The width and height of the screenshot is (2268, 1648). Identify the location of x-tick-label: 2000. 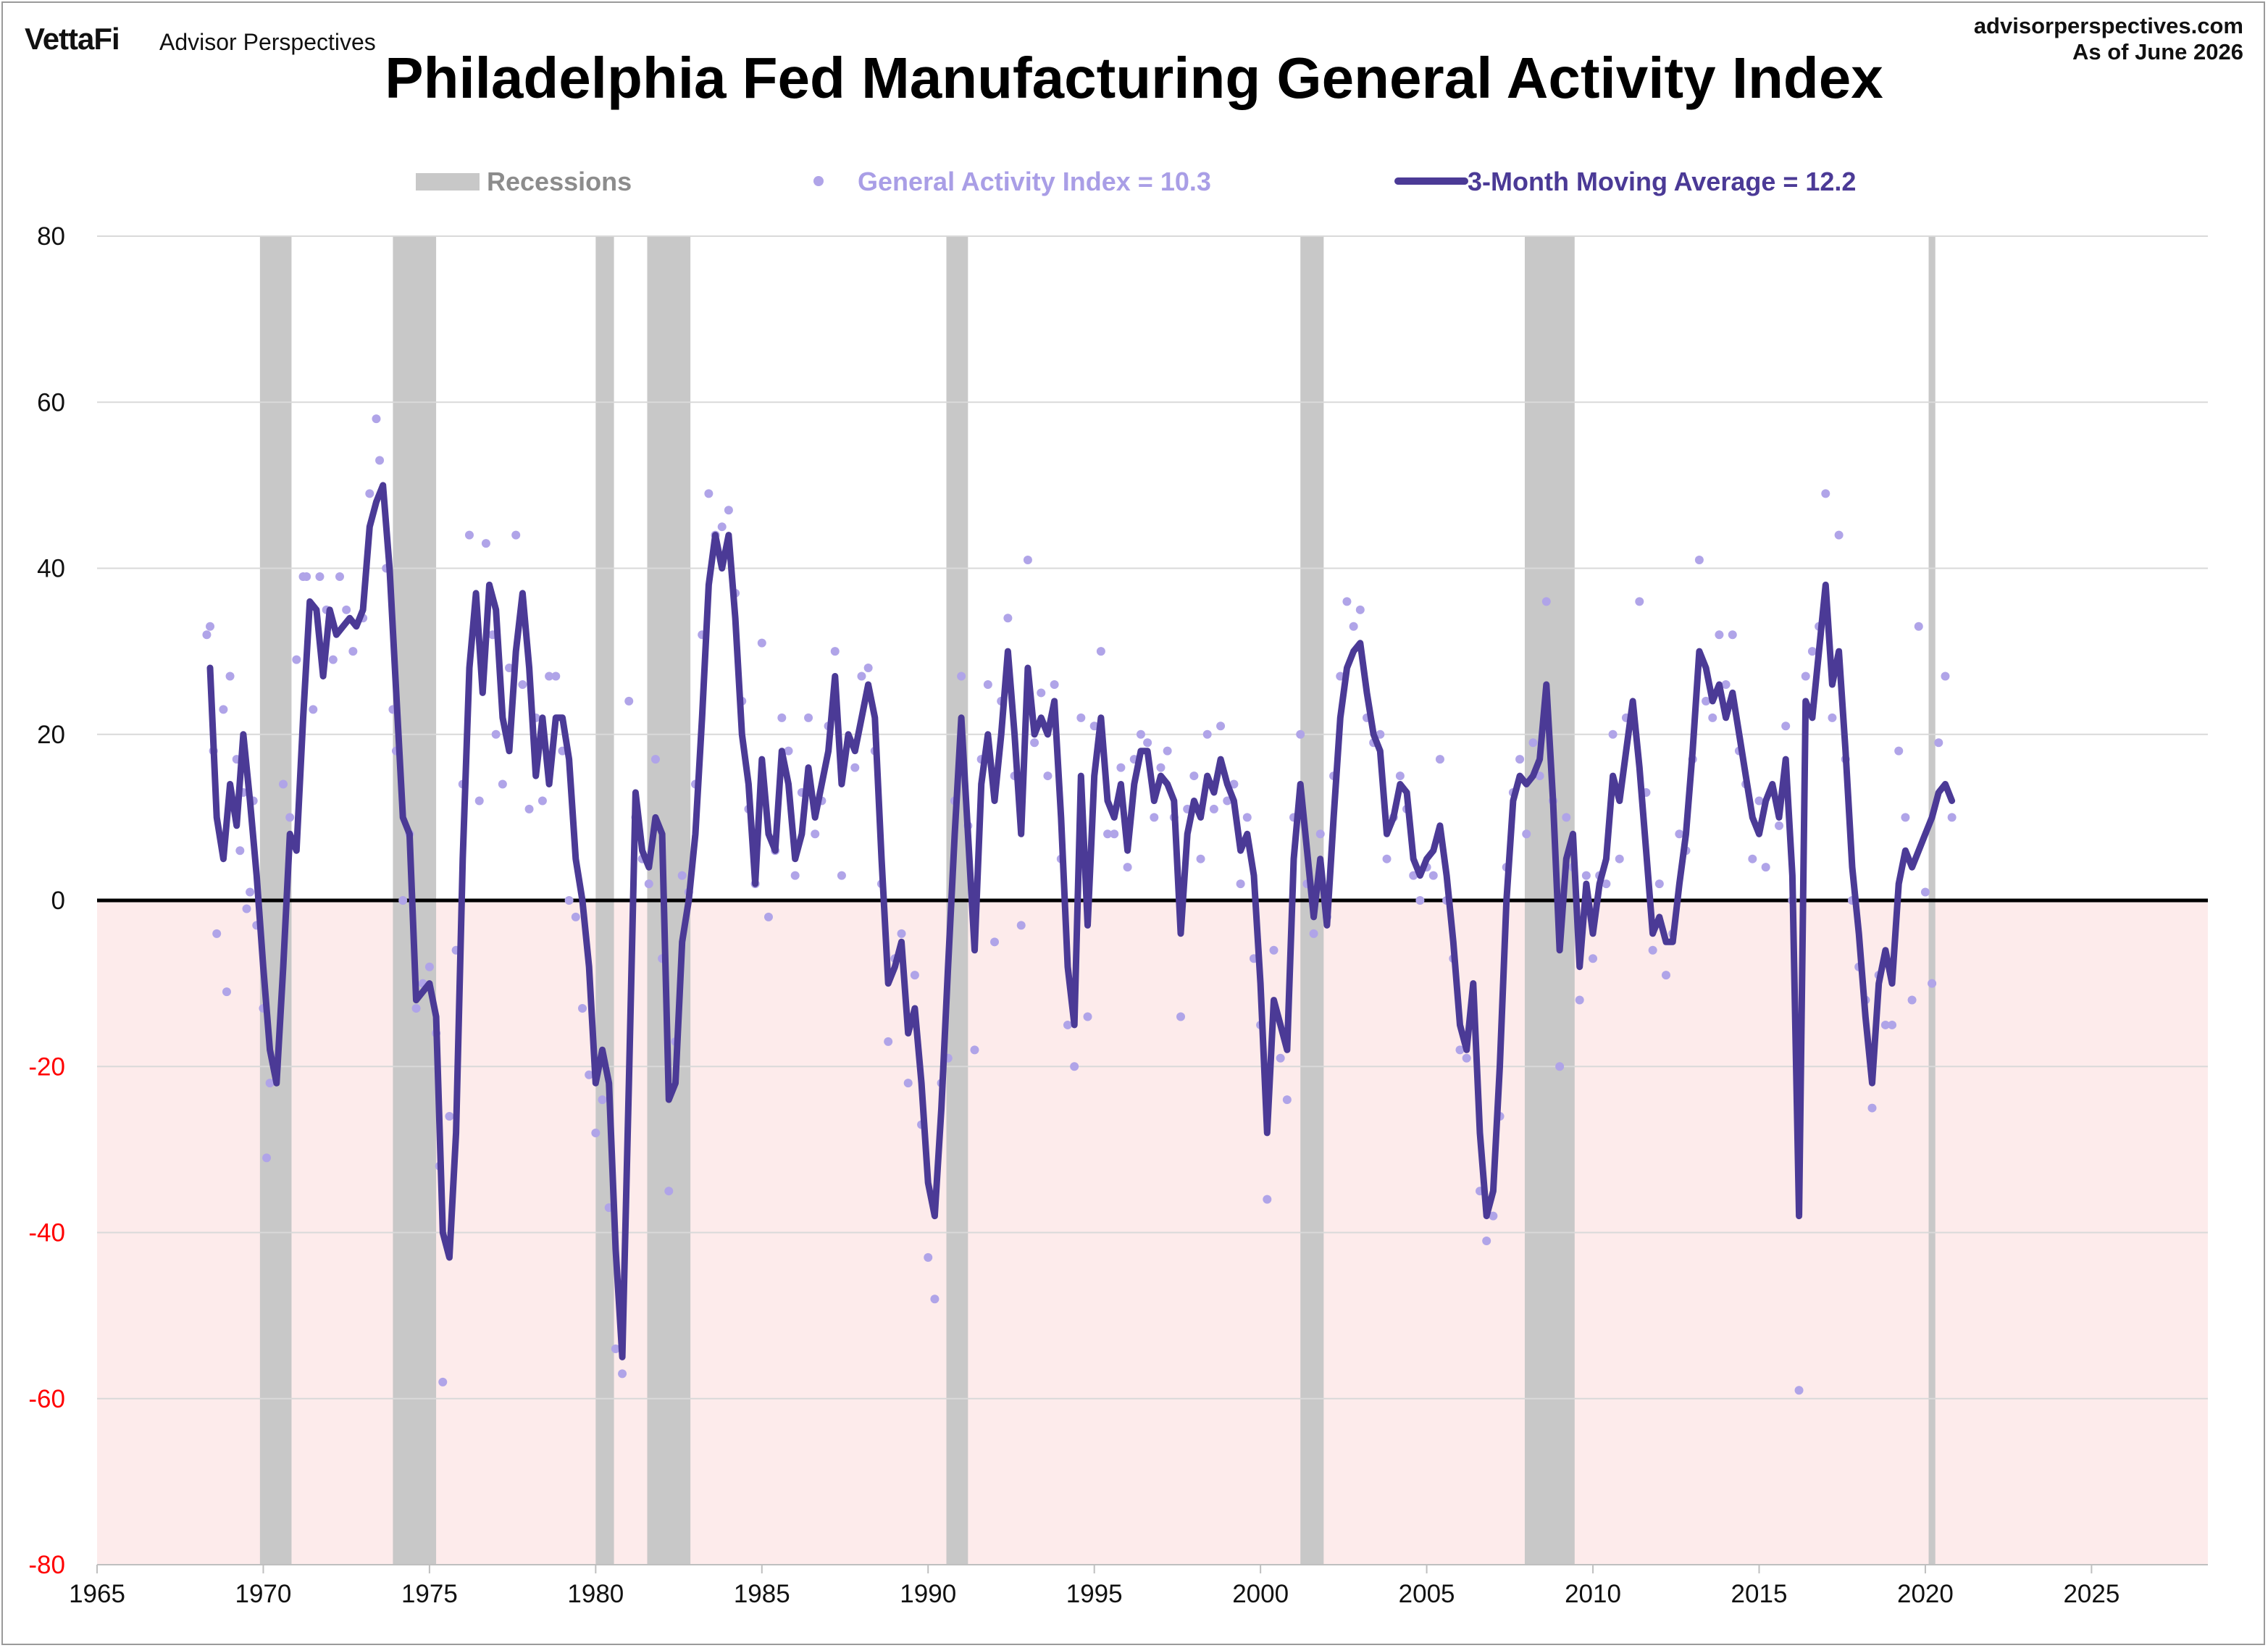
(1261, 1594).